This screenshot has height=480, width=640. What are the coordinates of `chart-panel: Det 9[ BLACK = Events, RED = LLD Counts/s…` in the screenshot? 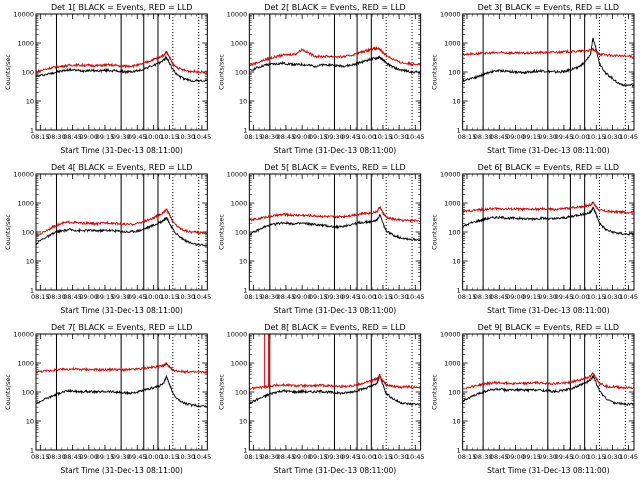 It's located at (534, 399).